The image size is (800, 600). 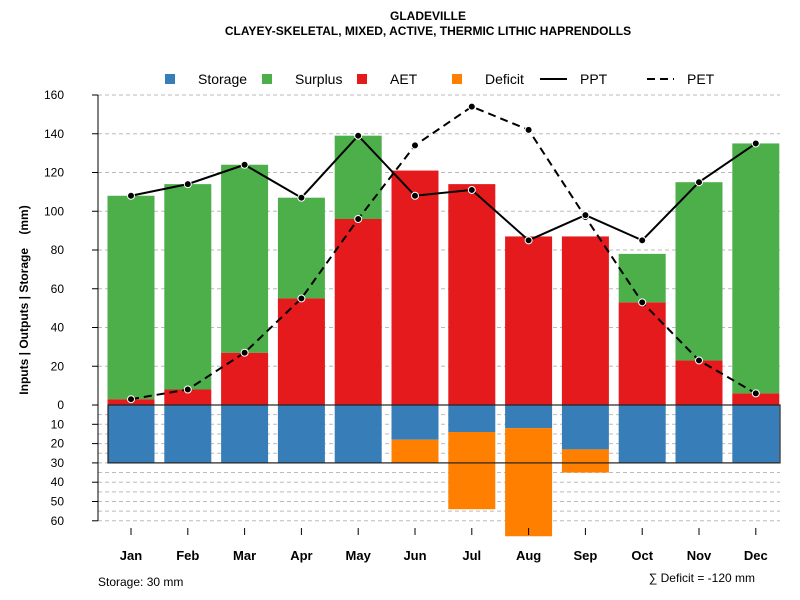 What do you see at coordinates (362, 79) in the screenshot?
I see `legend-swatch-aet` at bounding box center [362, 79].